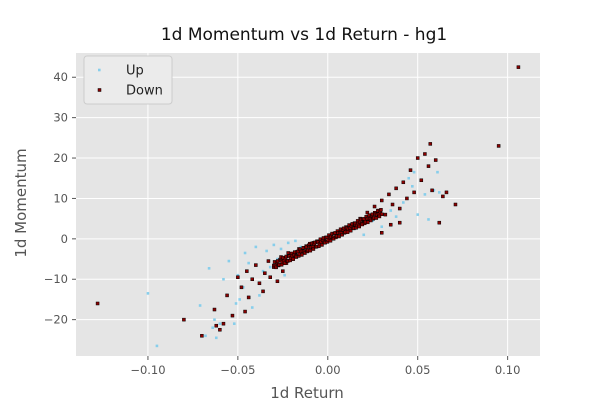 This screenshot has width=600, height=400. I want to click on y-tick-label: −20, so click(56, 320).